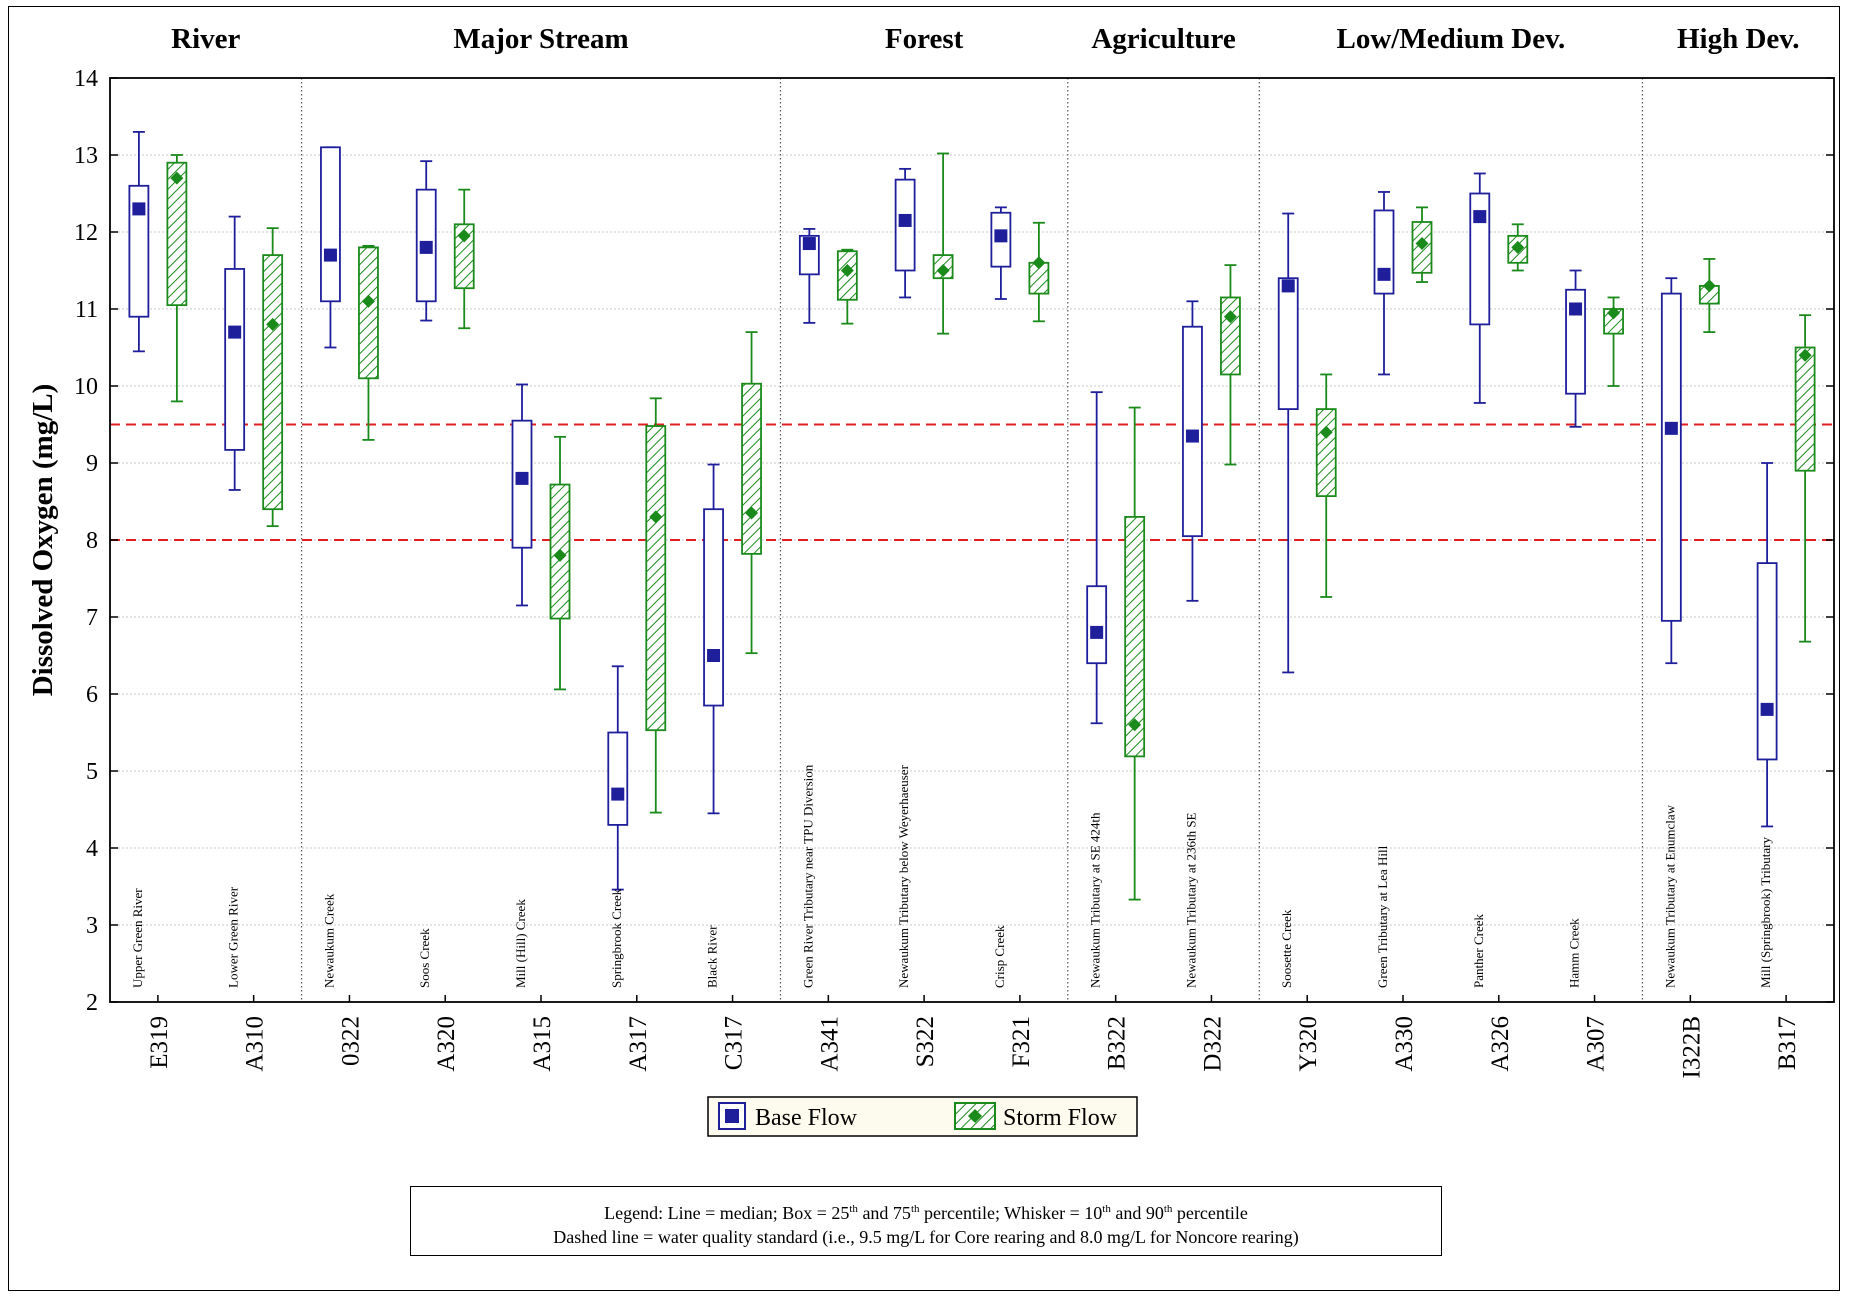 The width and height of the screenshot is (1849, 1299). Describe the element at coordinates (1478, 950) in the screenshot. I see `site-name-label: Panther Creek` at that location.